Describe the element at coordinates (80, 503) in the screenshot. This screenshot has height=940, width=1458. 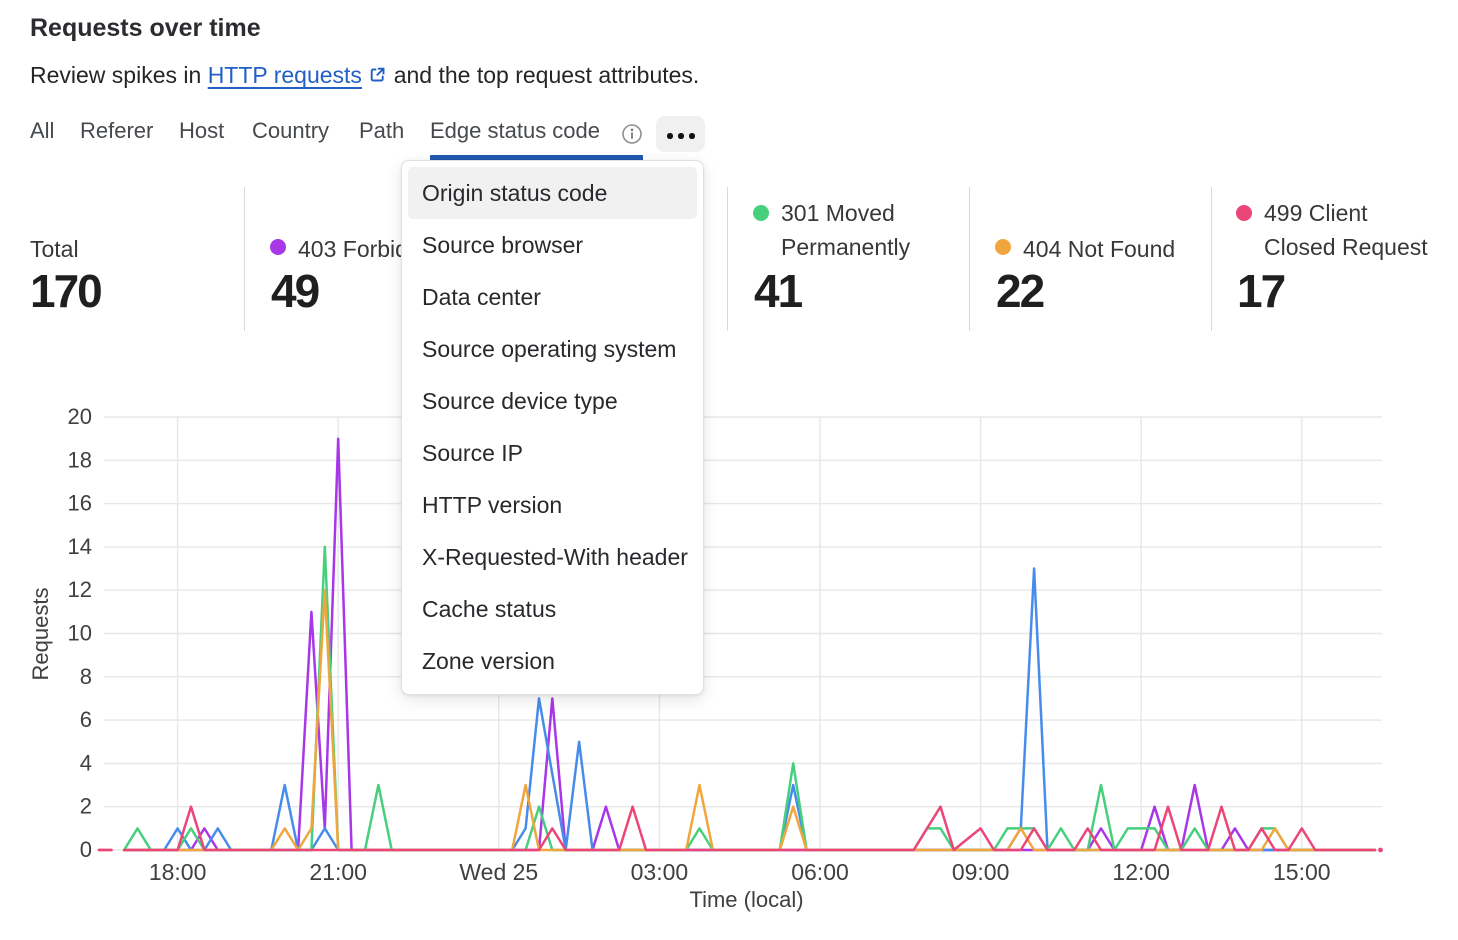
I see `svg-text: 16` at that location.